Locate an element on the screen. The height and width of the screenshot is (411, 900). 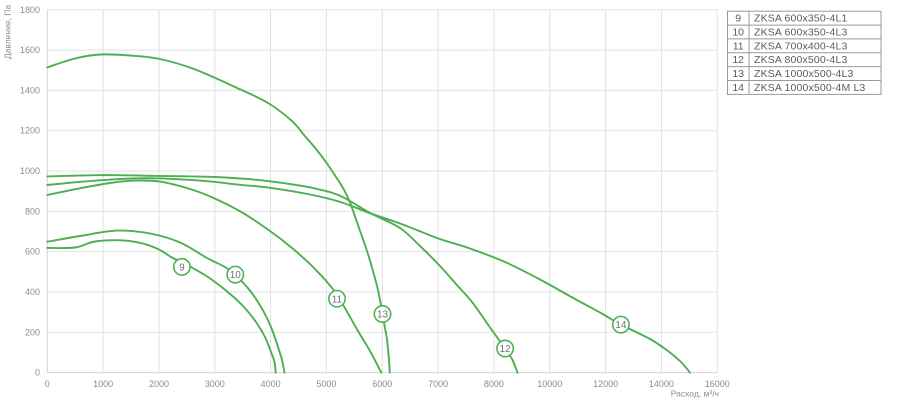
svg-text: ZKSA 1000x500-4L3 is located at coordinates (803, 74).